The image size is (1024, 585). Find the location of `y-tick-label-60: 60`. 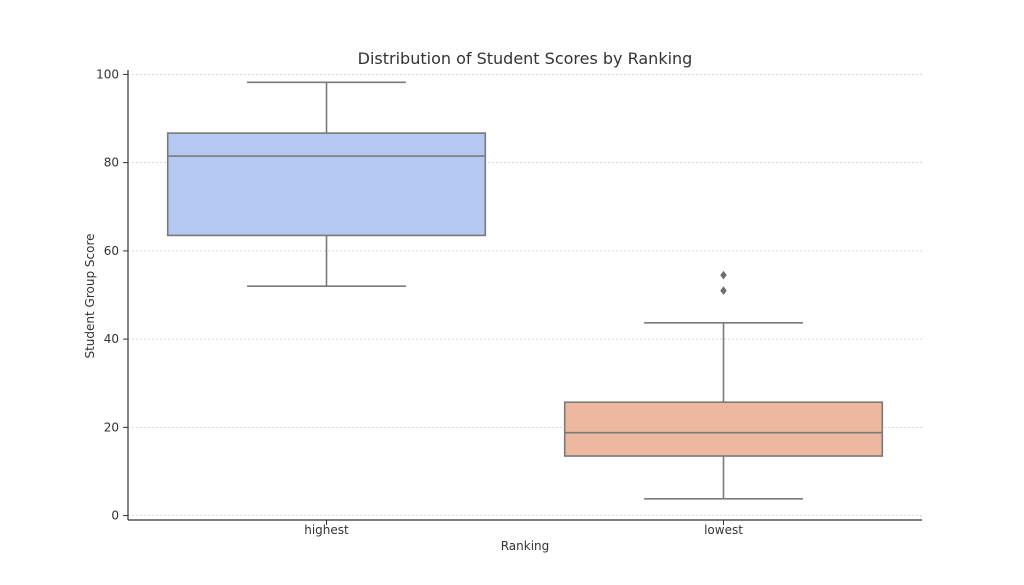

y-tick-label-60: 60 is located at coordinates (111, 251).